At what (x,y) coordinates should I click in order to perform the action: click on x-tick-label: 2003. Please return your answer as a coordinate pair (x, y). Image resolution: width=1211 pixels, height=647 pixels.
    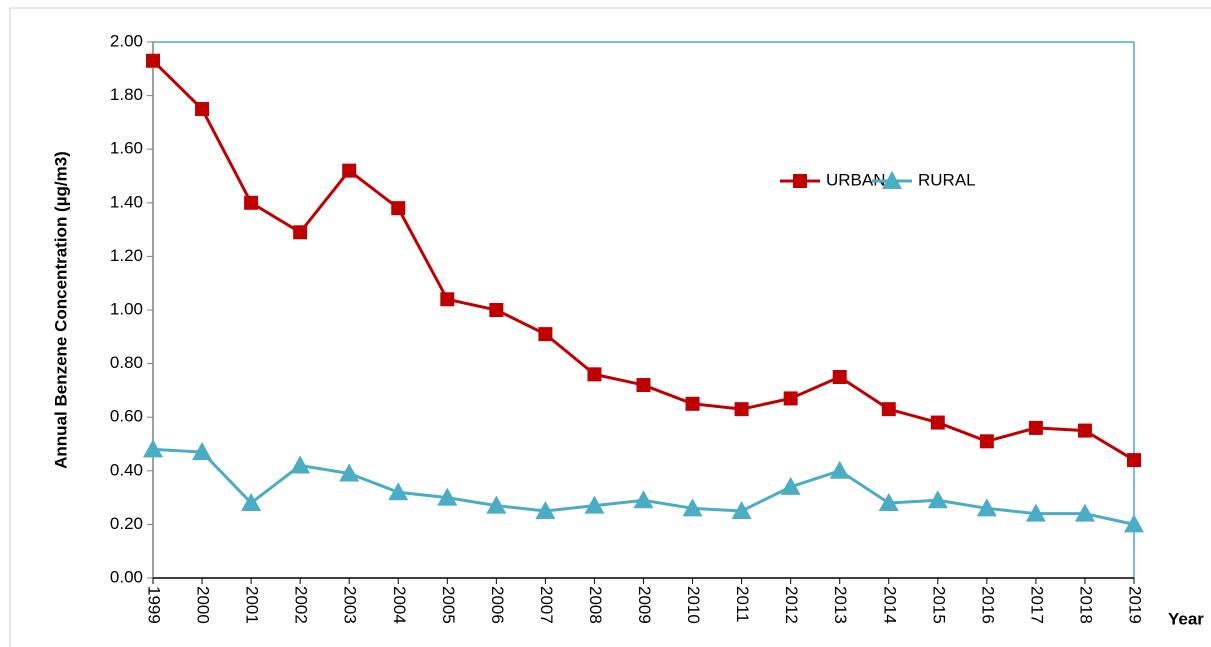
    Looking at the image, I should click on (350, 605).